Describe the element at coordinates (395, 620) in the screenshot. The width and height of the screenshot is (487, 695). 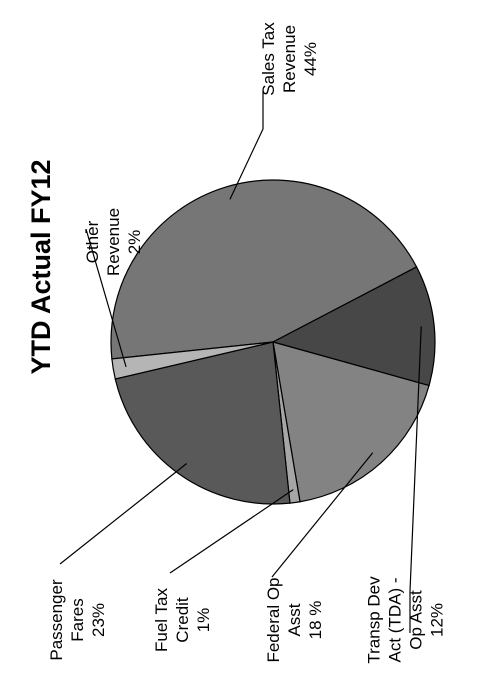
I see `slice-label-line: Act (TDA) -` at that location.